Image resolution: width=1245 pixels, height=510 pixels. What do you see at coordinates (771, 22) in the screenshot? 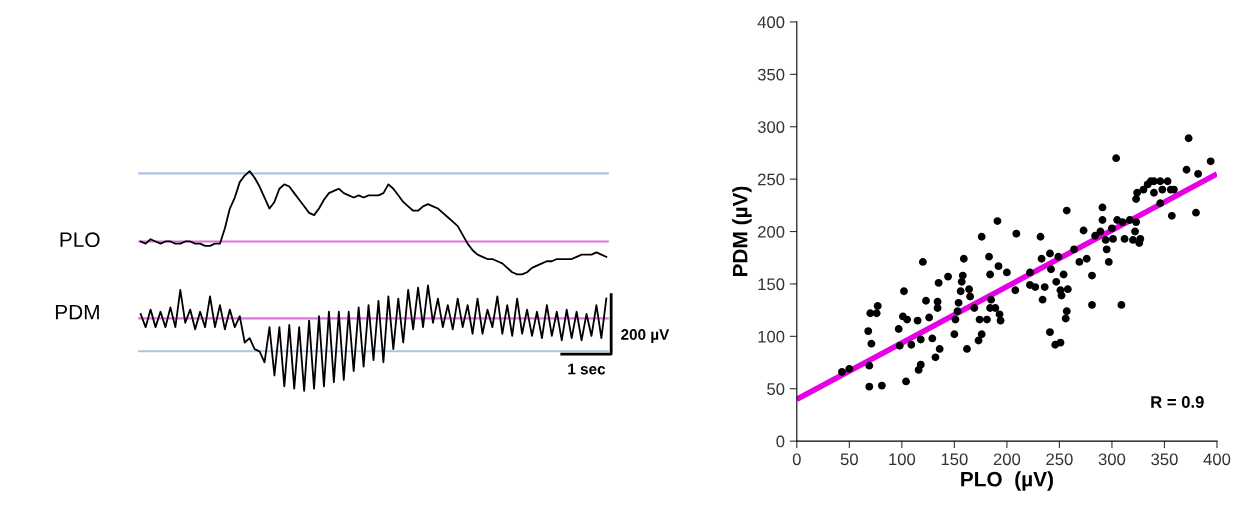
I see `y-tick-label: 400` at bounding box center [771, 22].